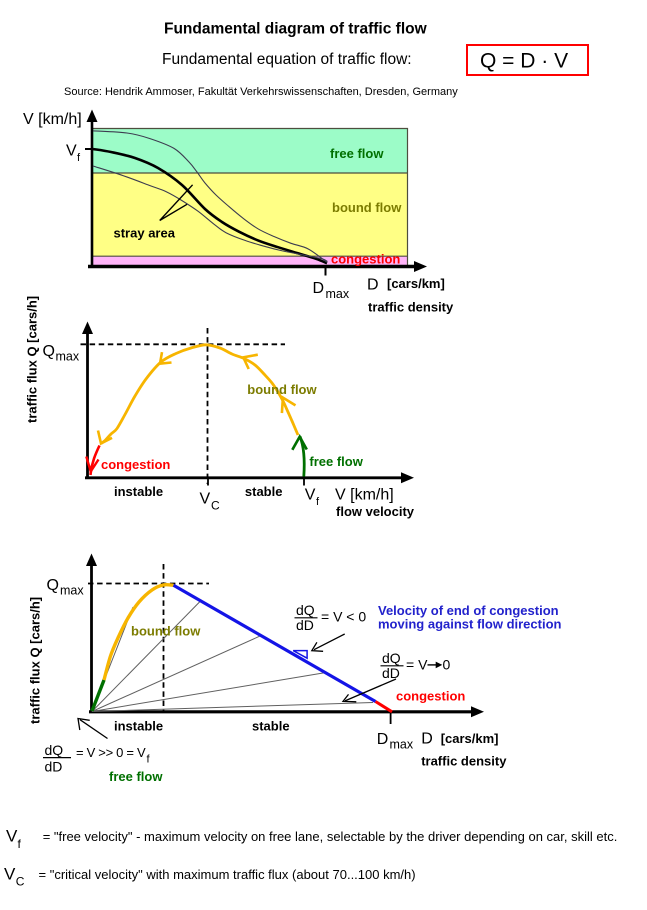 The height and width of the screenshot is (910, 647). Describe the element at coordinates (447, 665) in the screenshot. I see `svg-text: 0` at that location.